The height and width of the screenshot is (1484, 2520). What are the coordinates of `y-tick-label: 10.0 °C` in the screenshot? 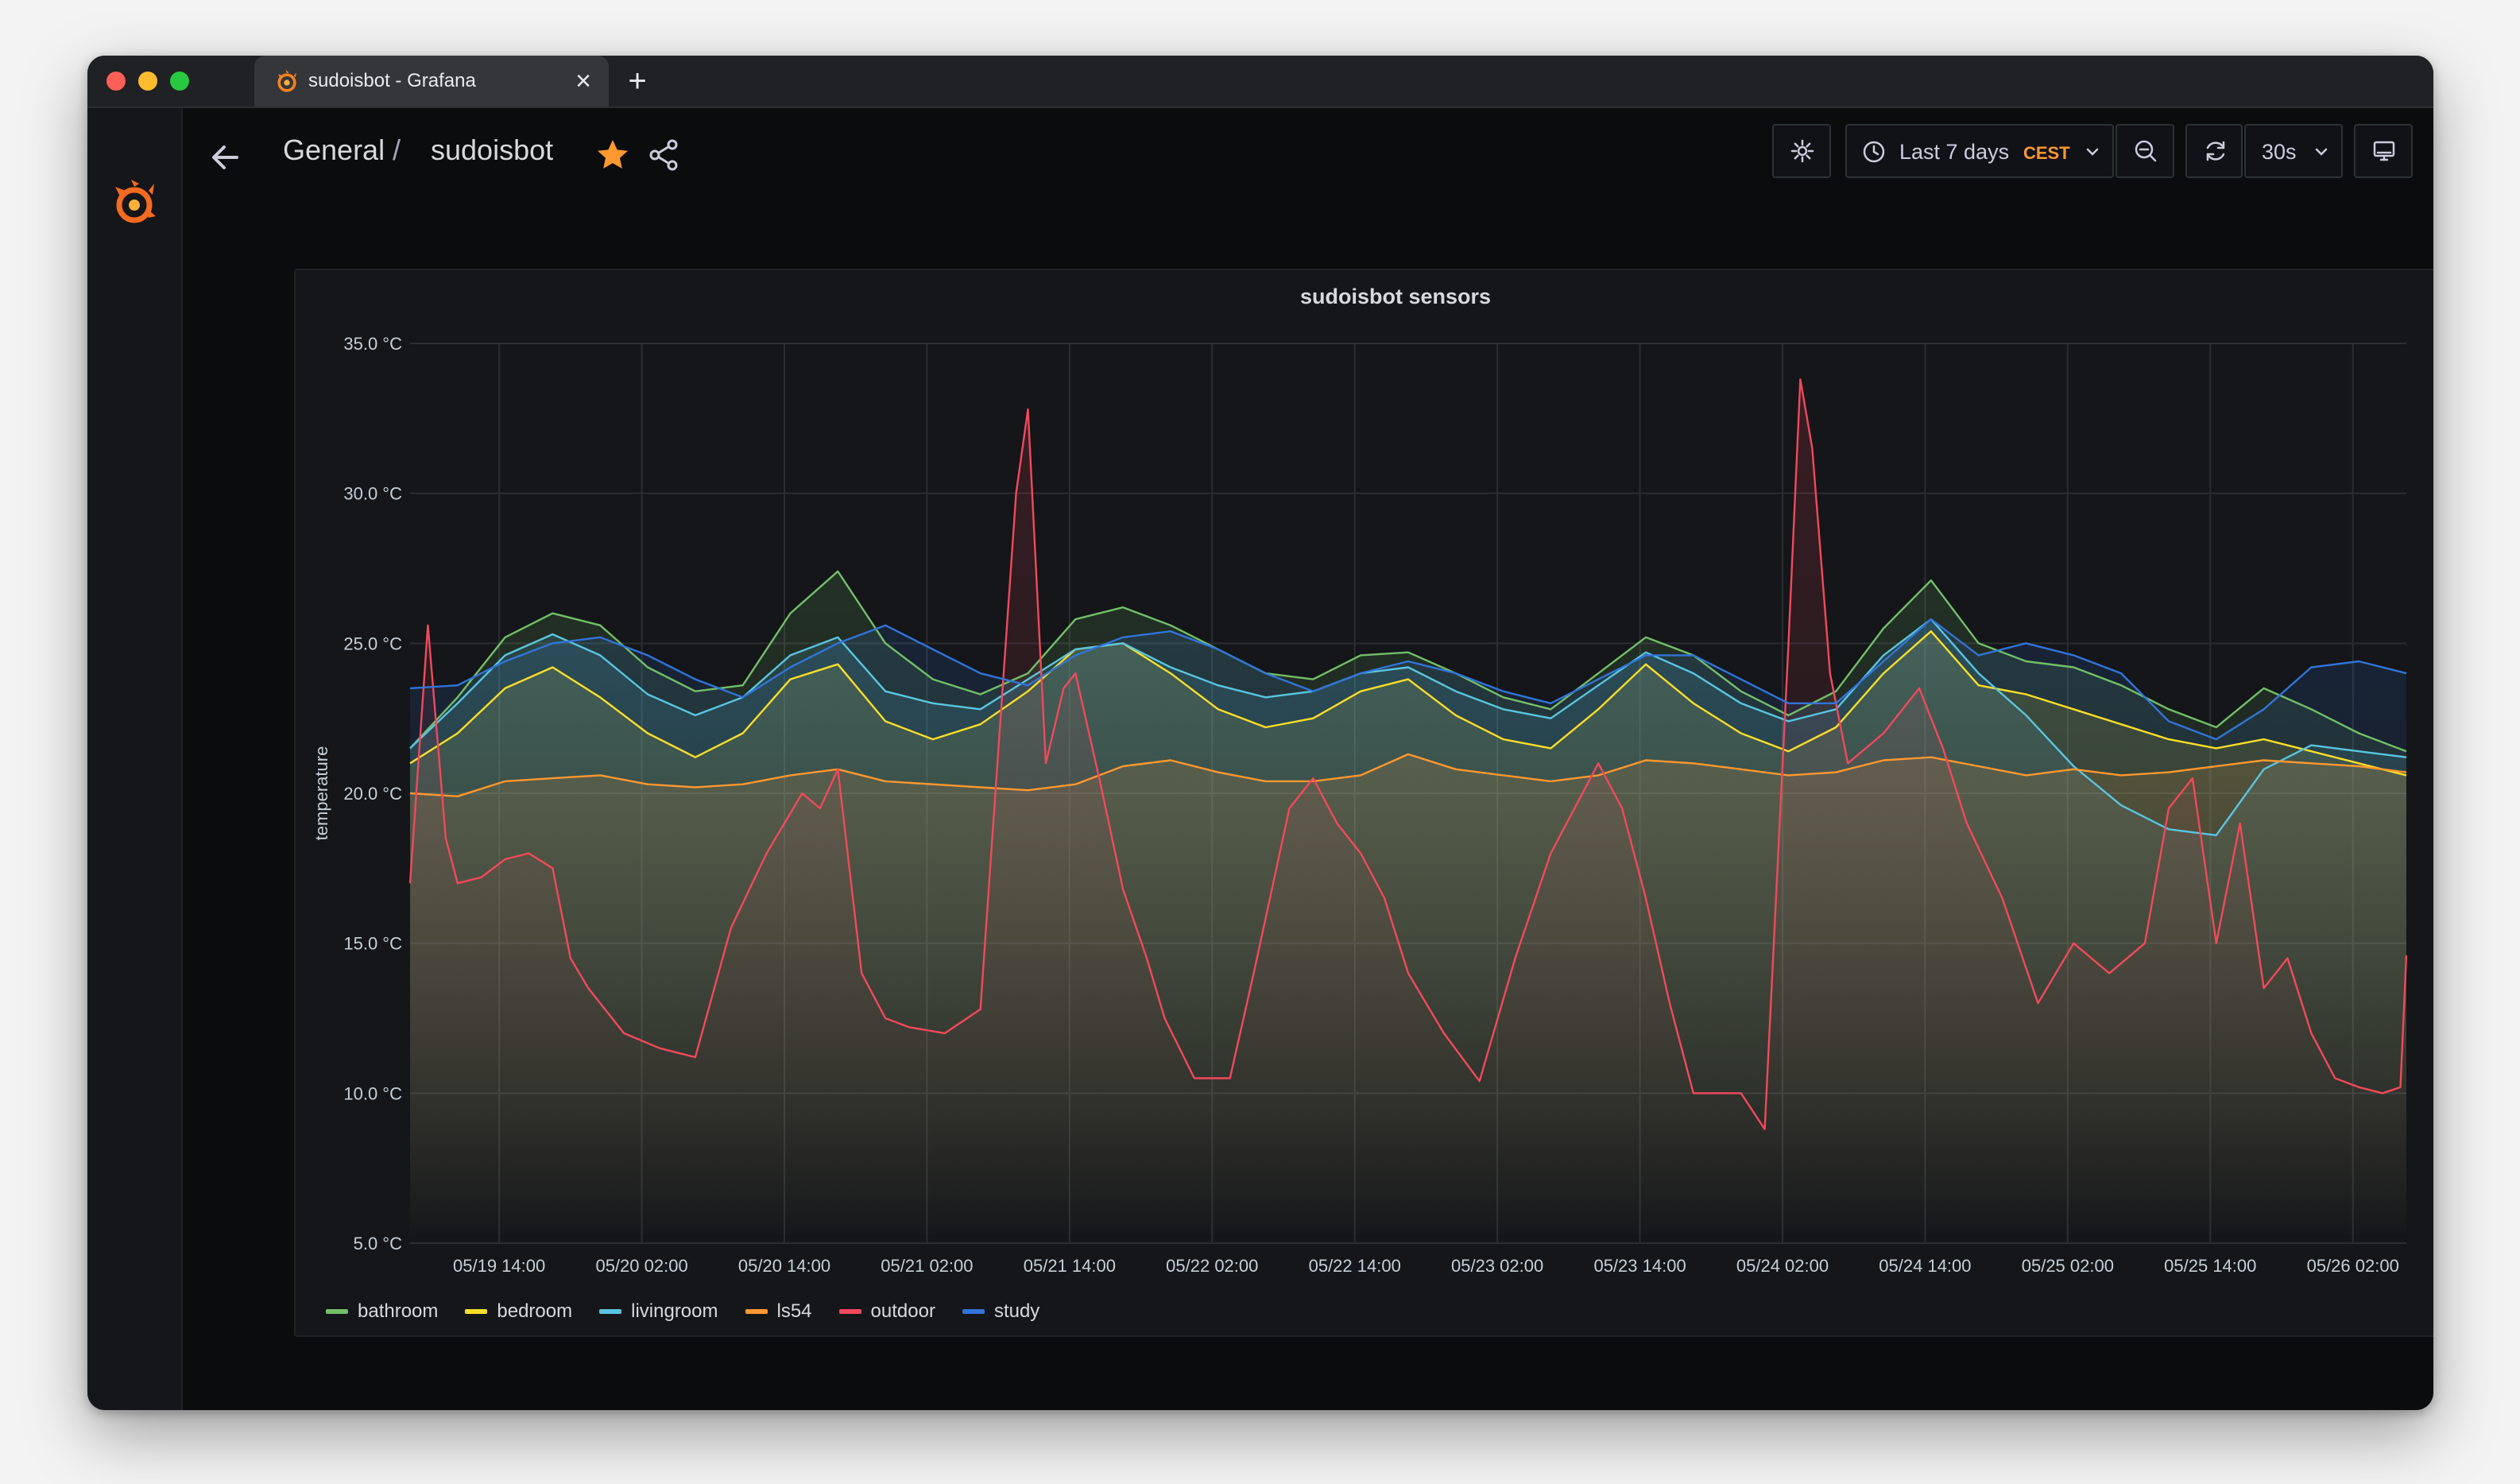 It's located at (372, 1093).